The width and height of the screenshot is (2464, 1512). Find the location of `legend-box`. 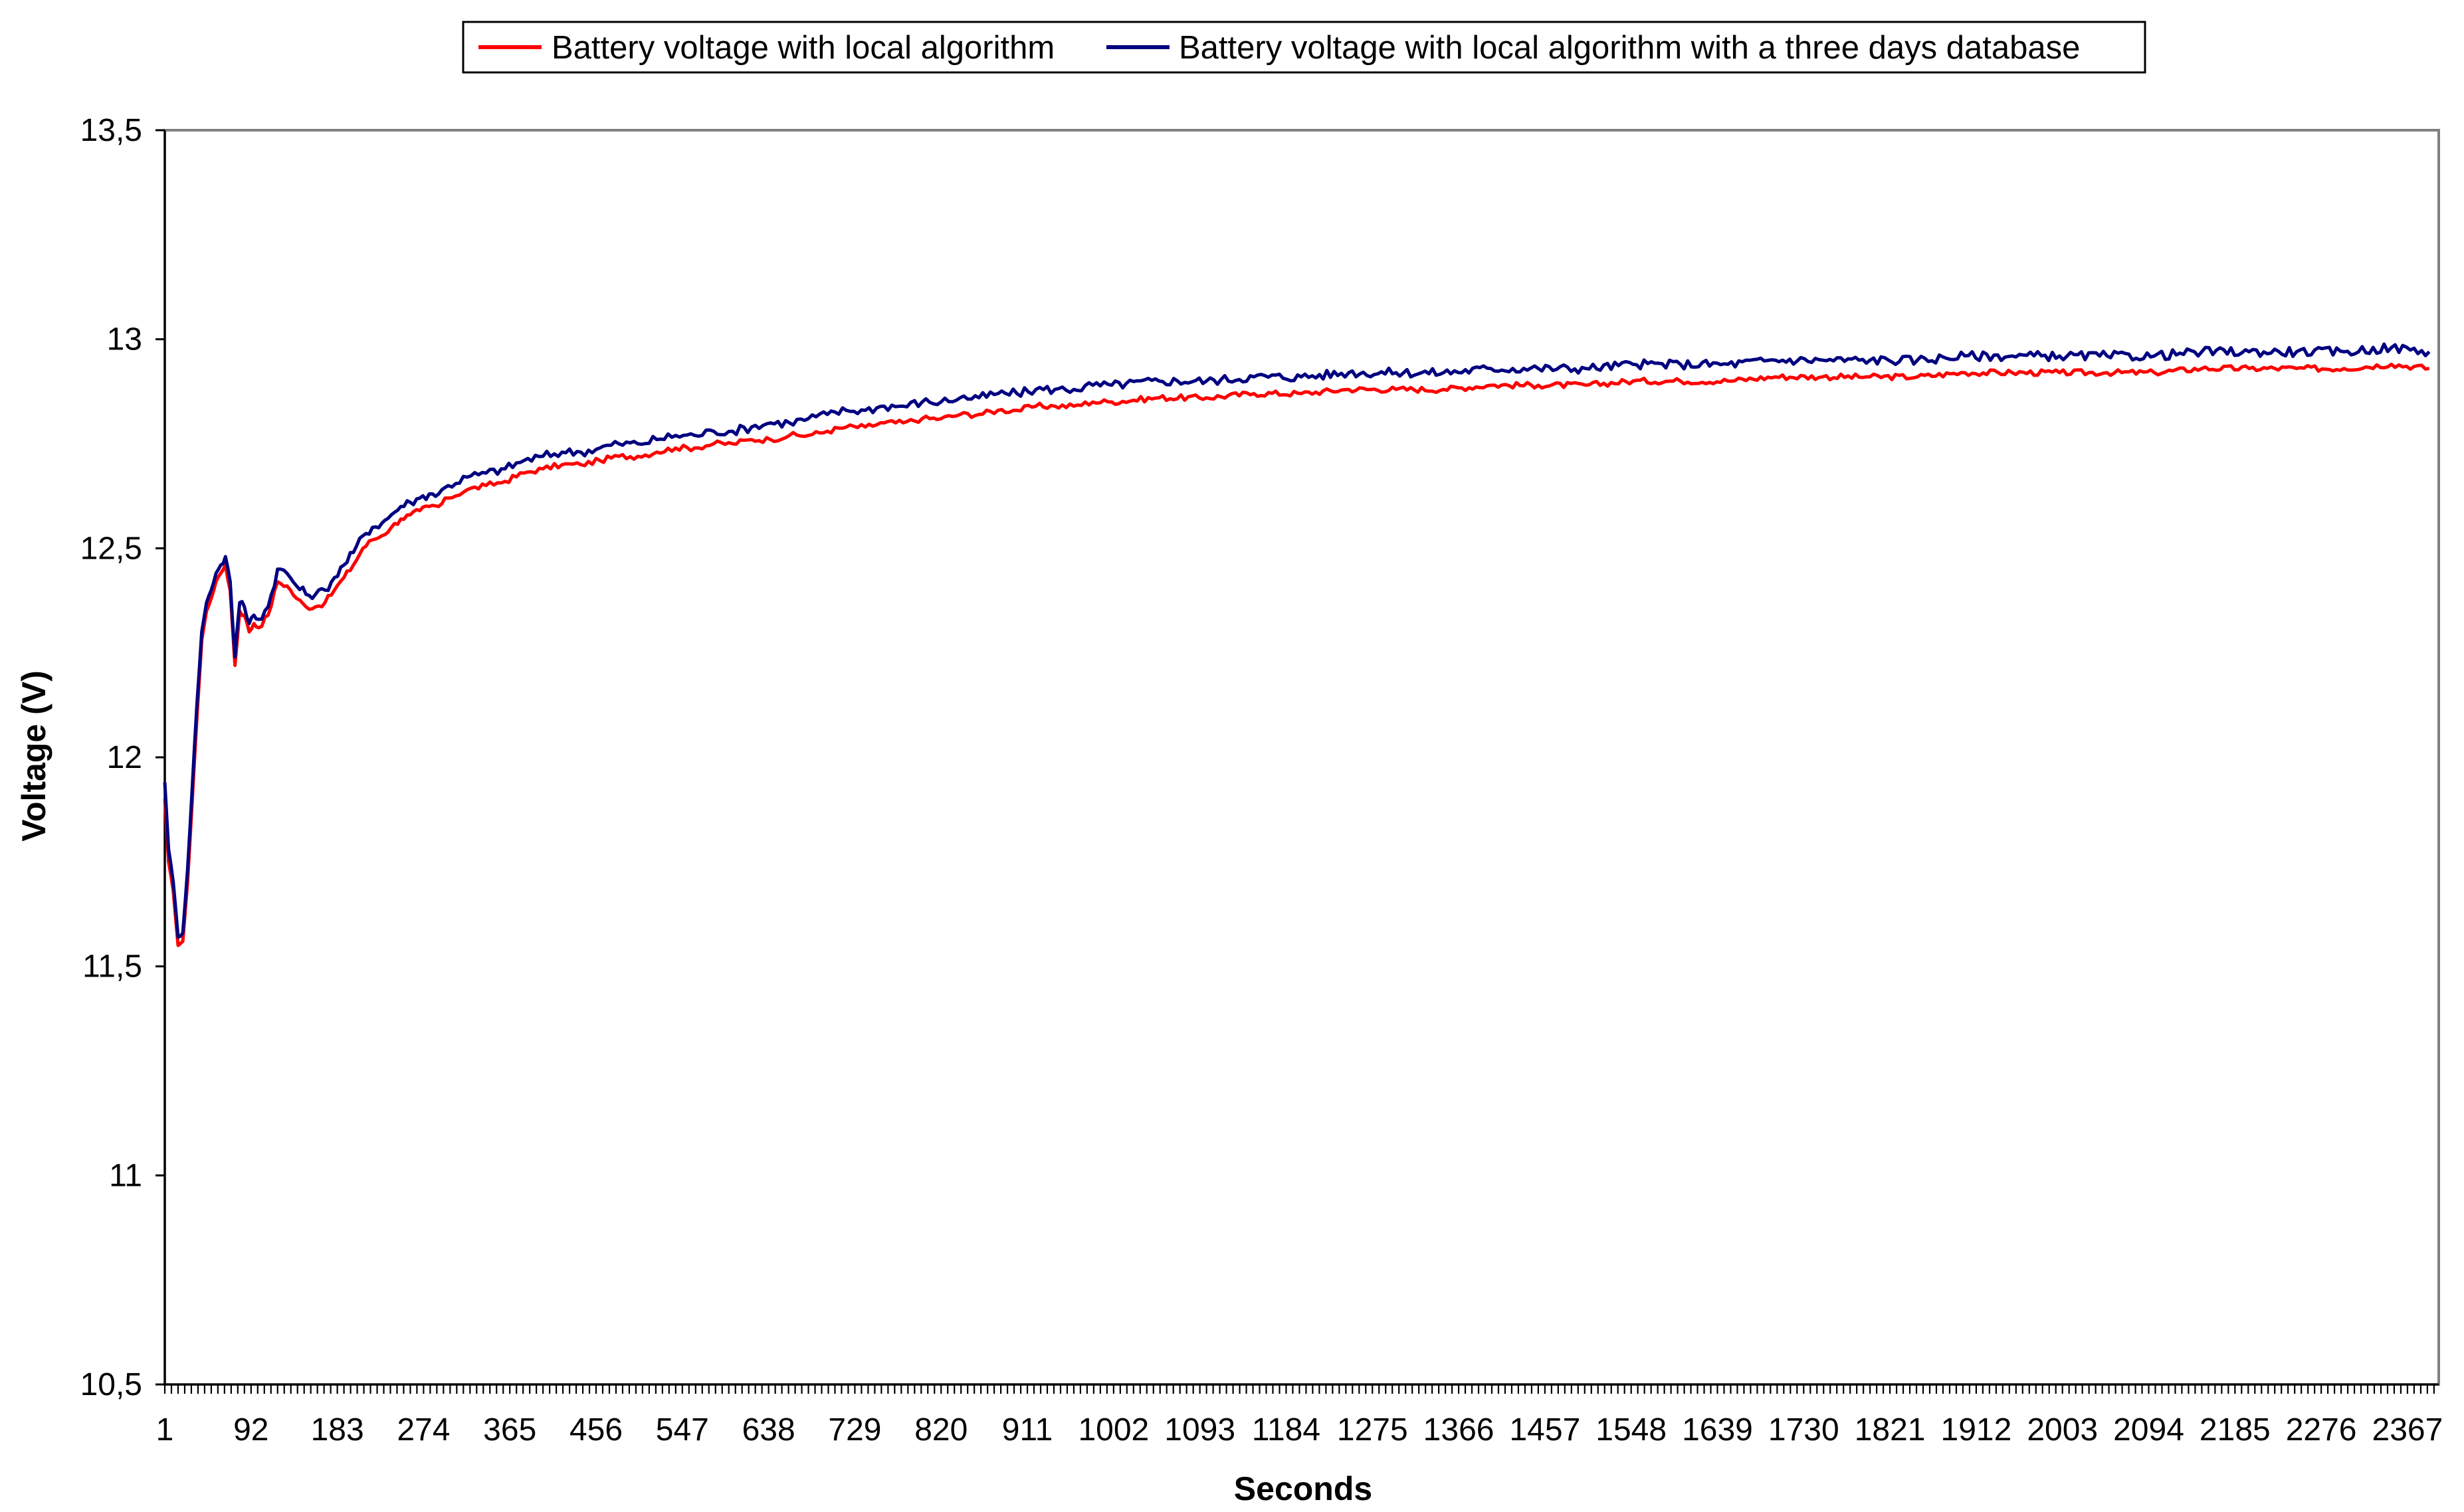

legend-box is located at coordinates (1304, 48).